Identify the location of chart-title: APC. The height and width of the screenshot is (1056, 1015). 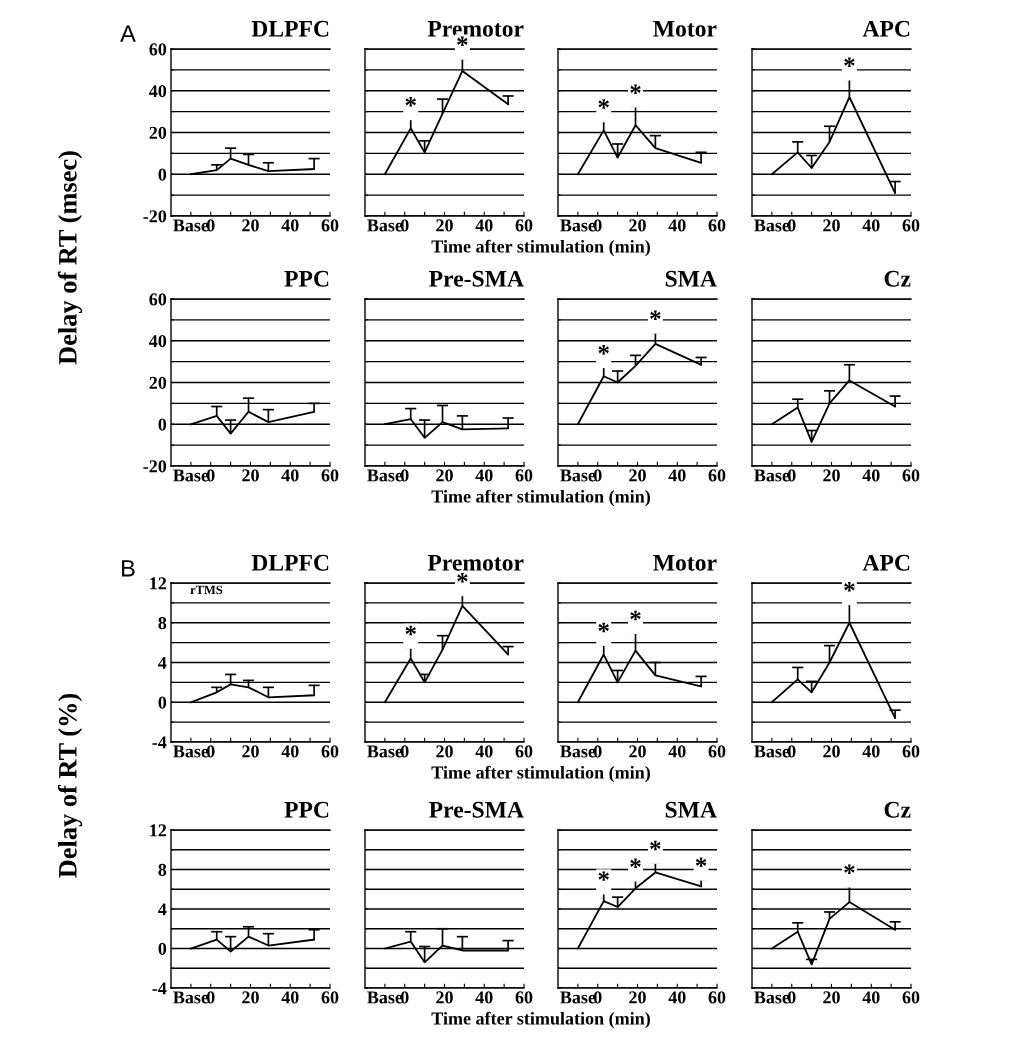
(886, 562).